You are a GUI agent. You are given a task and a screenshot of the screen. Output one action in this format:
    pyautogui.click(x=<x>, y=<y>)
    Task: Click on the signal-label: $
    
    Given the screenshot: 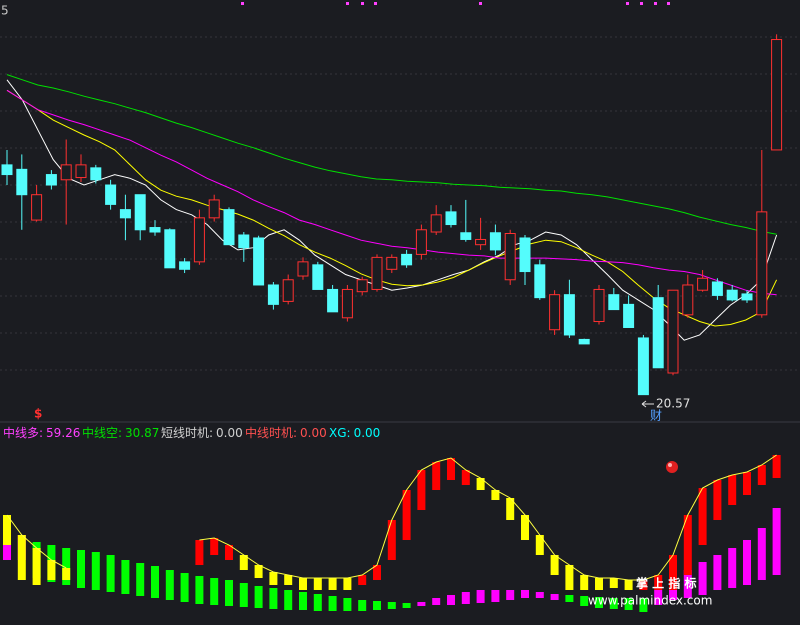 What is the action you would take?
    pyautogui.click(x=38, y=414)
    